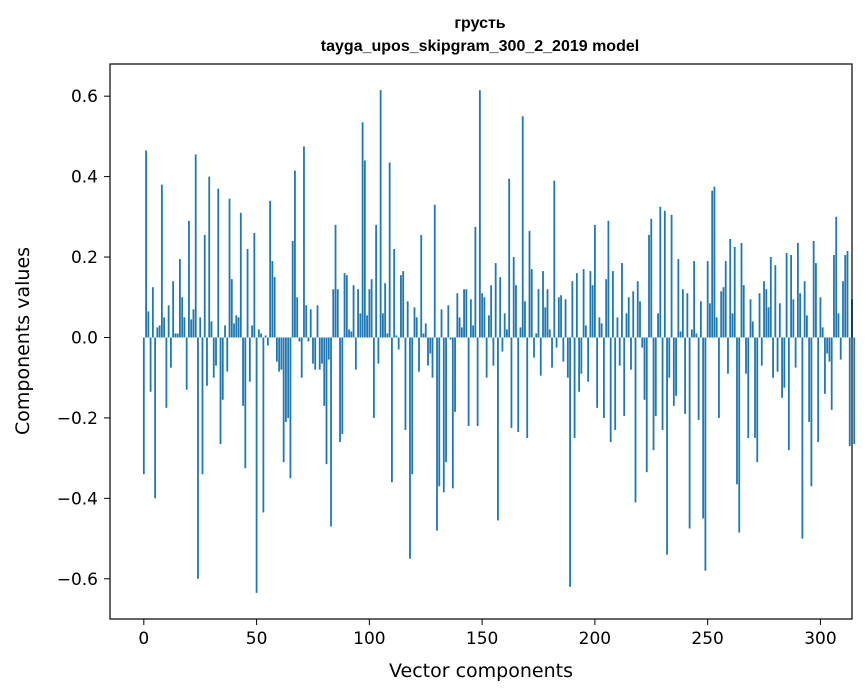 Image resolution: width=867 pixels, height=696 pixels. I want to click on chart-subtitle: tayga_upos_skipgram_300_2_2019 model, so click(480, 46).